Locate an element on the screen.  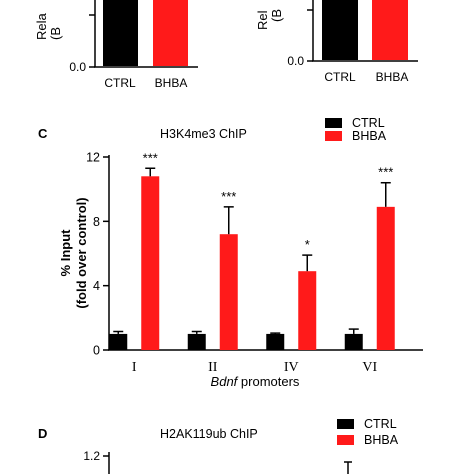
panel-c-category-label: IV is located at coordinates (291, 367).